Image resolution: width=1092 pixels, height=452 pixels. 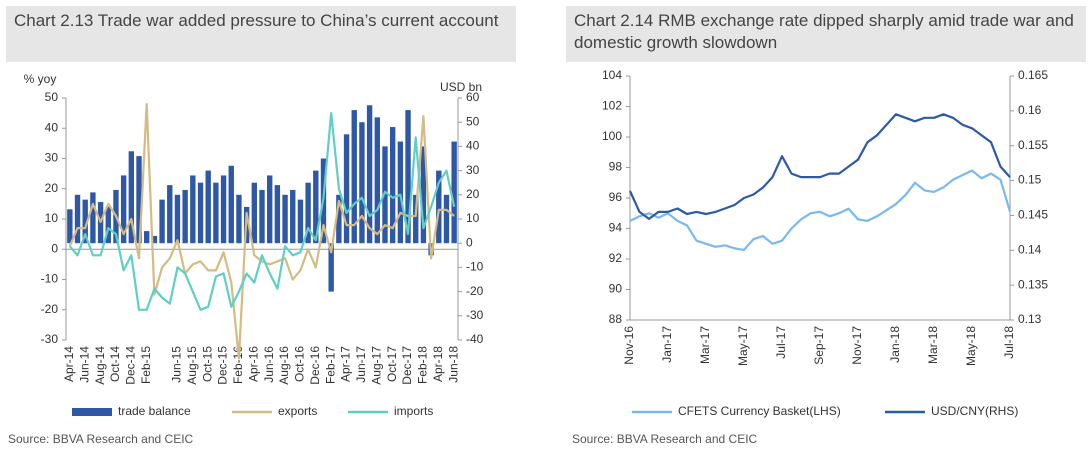 I want to click on x-tick-label: Feb-17, so click(x=330, y=365).